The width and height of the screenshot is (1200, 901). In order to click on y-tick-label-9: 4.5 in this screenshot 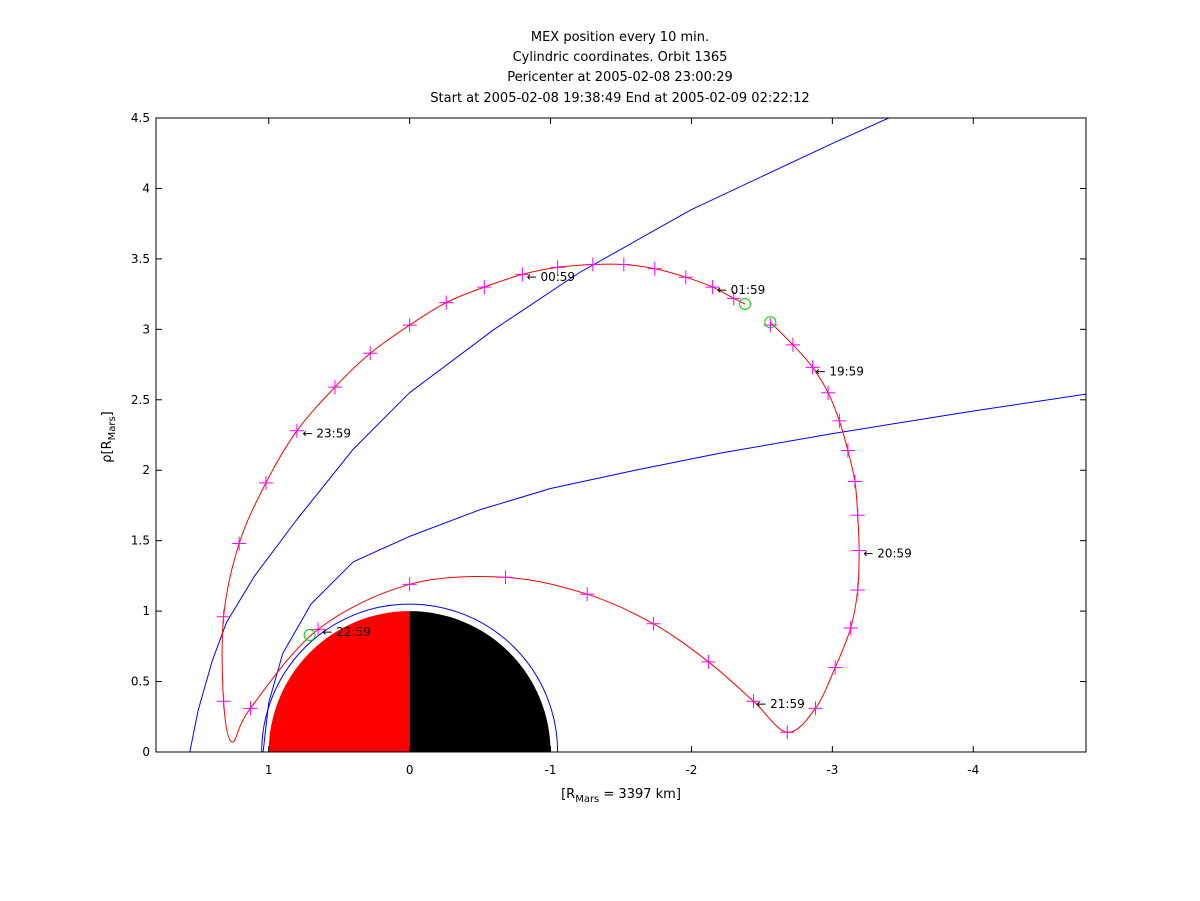, I will do `click(140, 118)`.